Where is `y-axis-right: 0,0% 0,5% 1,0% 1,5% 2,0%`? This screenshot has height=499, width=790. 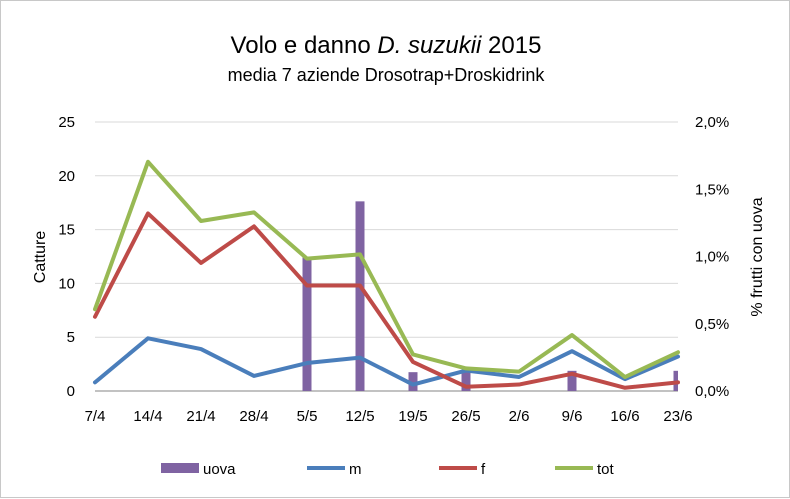
y-axis-right: 0,0% 0,5% 1,0% 1,5% 2,0% is located at coordinates (712, 257).